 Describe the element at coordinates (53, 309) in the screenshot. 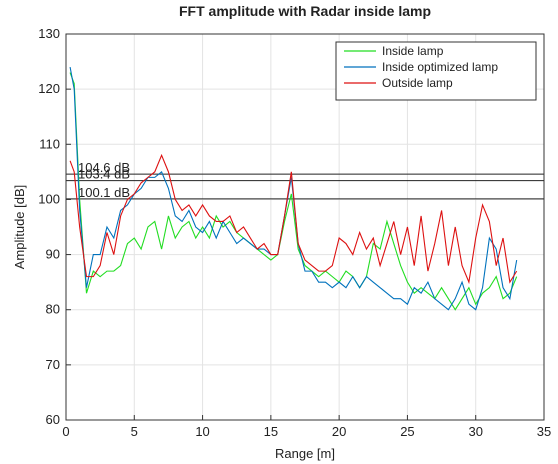

I see `y-tick-label: 80` at that location.